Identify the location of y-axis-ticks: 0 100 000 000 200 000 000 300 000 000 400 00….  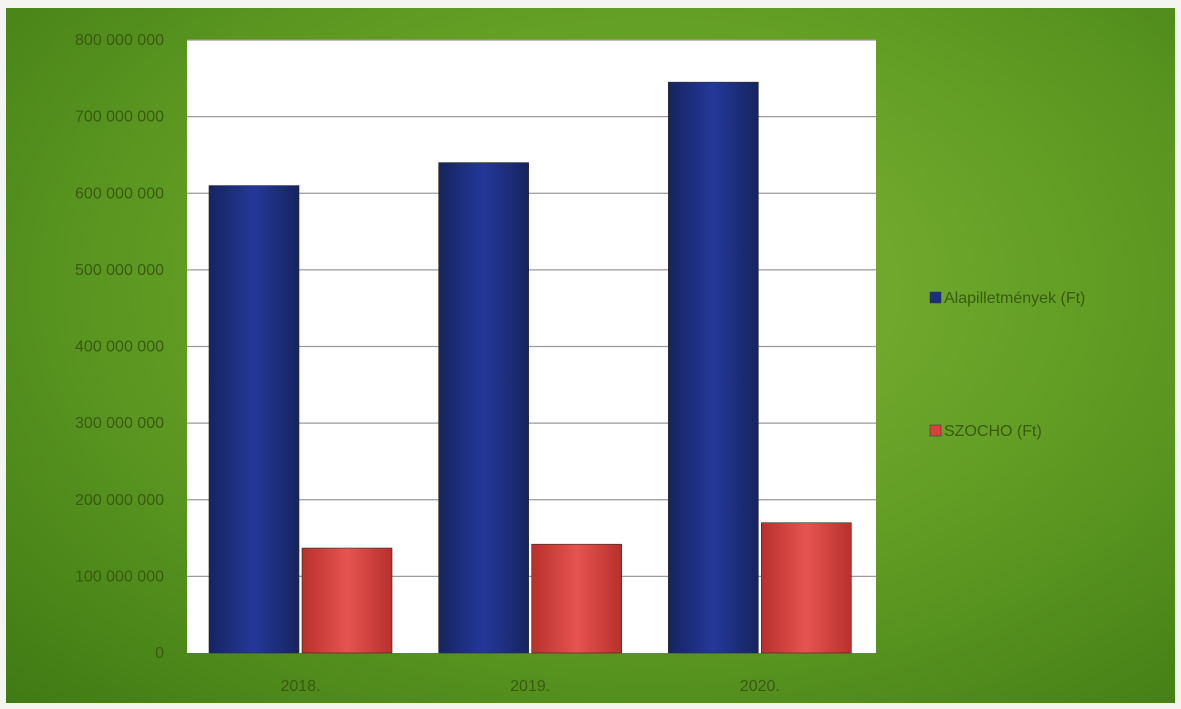
(119, 347).